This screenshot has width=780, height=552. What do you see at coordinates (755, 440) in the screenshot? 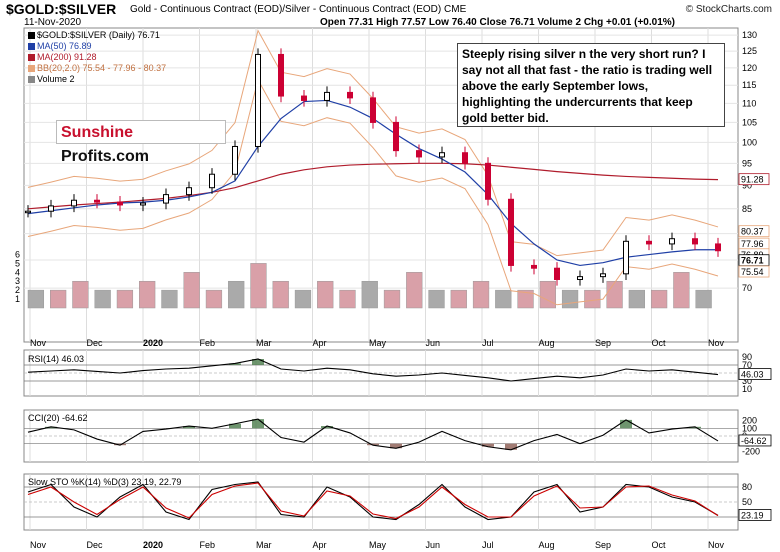
I see `cci-last-value-tag` at bounding box center [755, 440].